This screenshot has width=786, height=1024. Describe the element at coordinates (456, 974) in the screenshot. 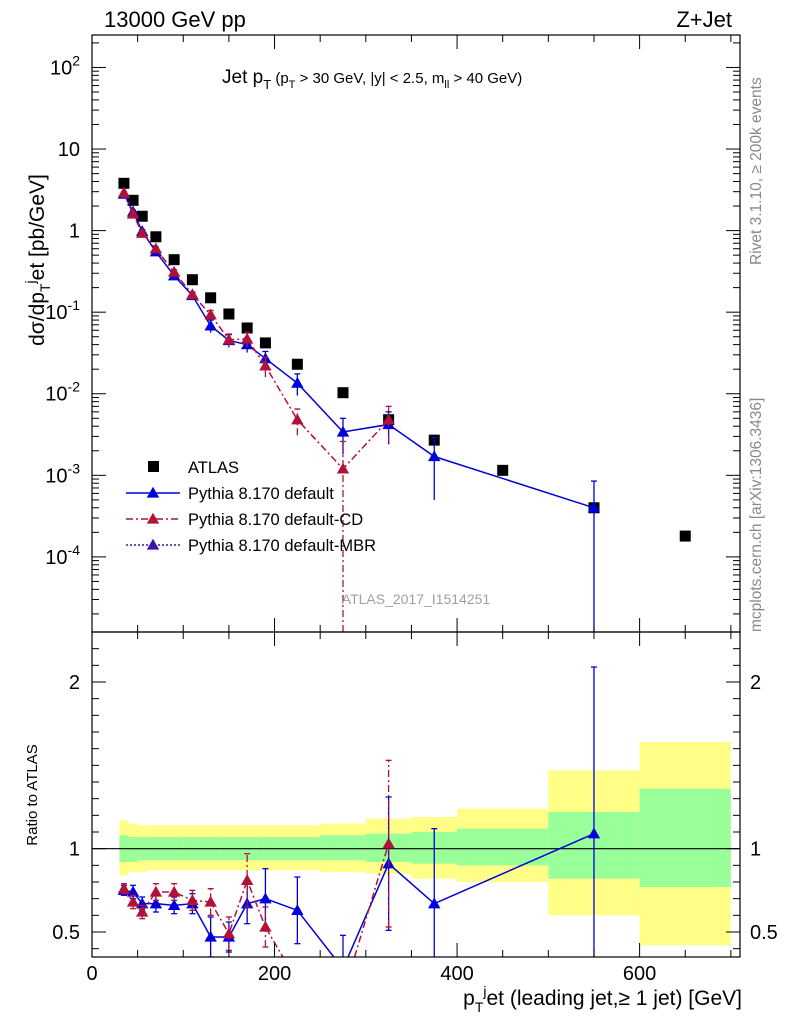

I see `x-tick-label: 400` at that location.